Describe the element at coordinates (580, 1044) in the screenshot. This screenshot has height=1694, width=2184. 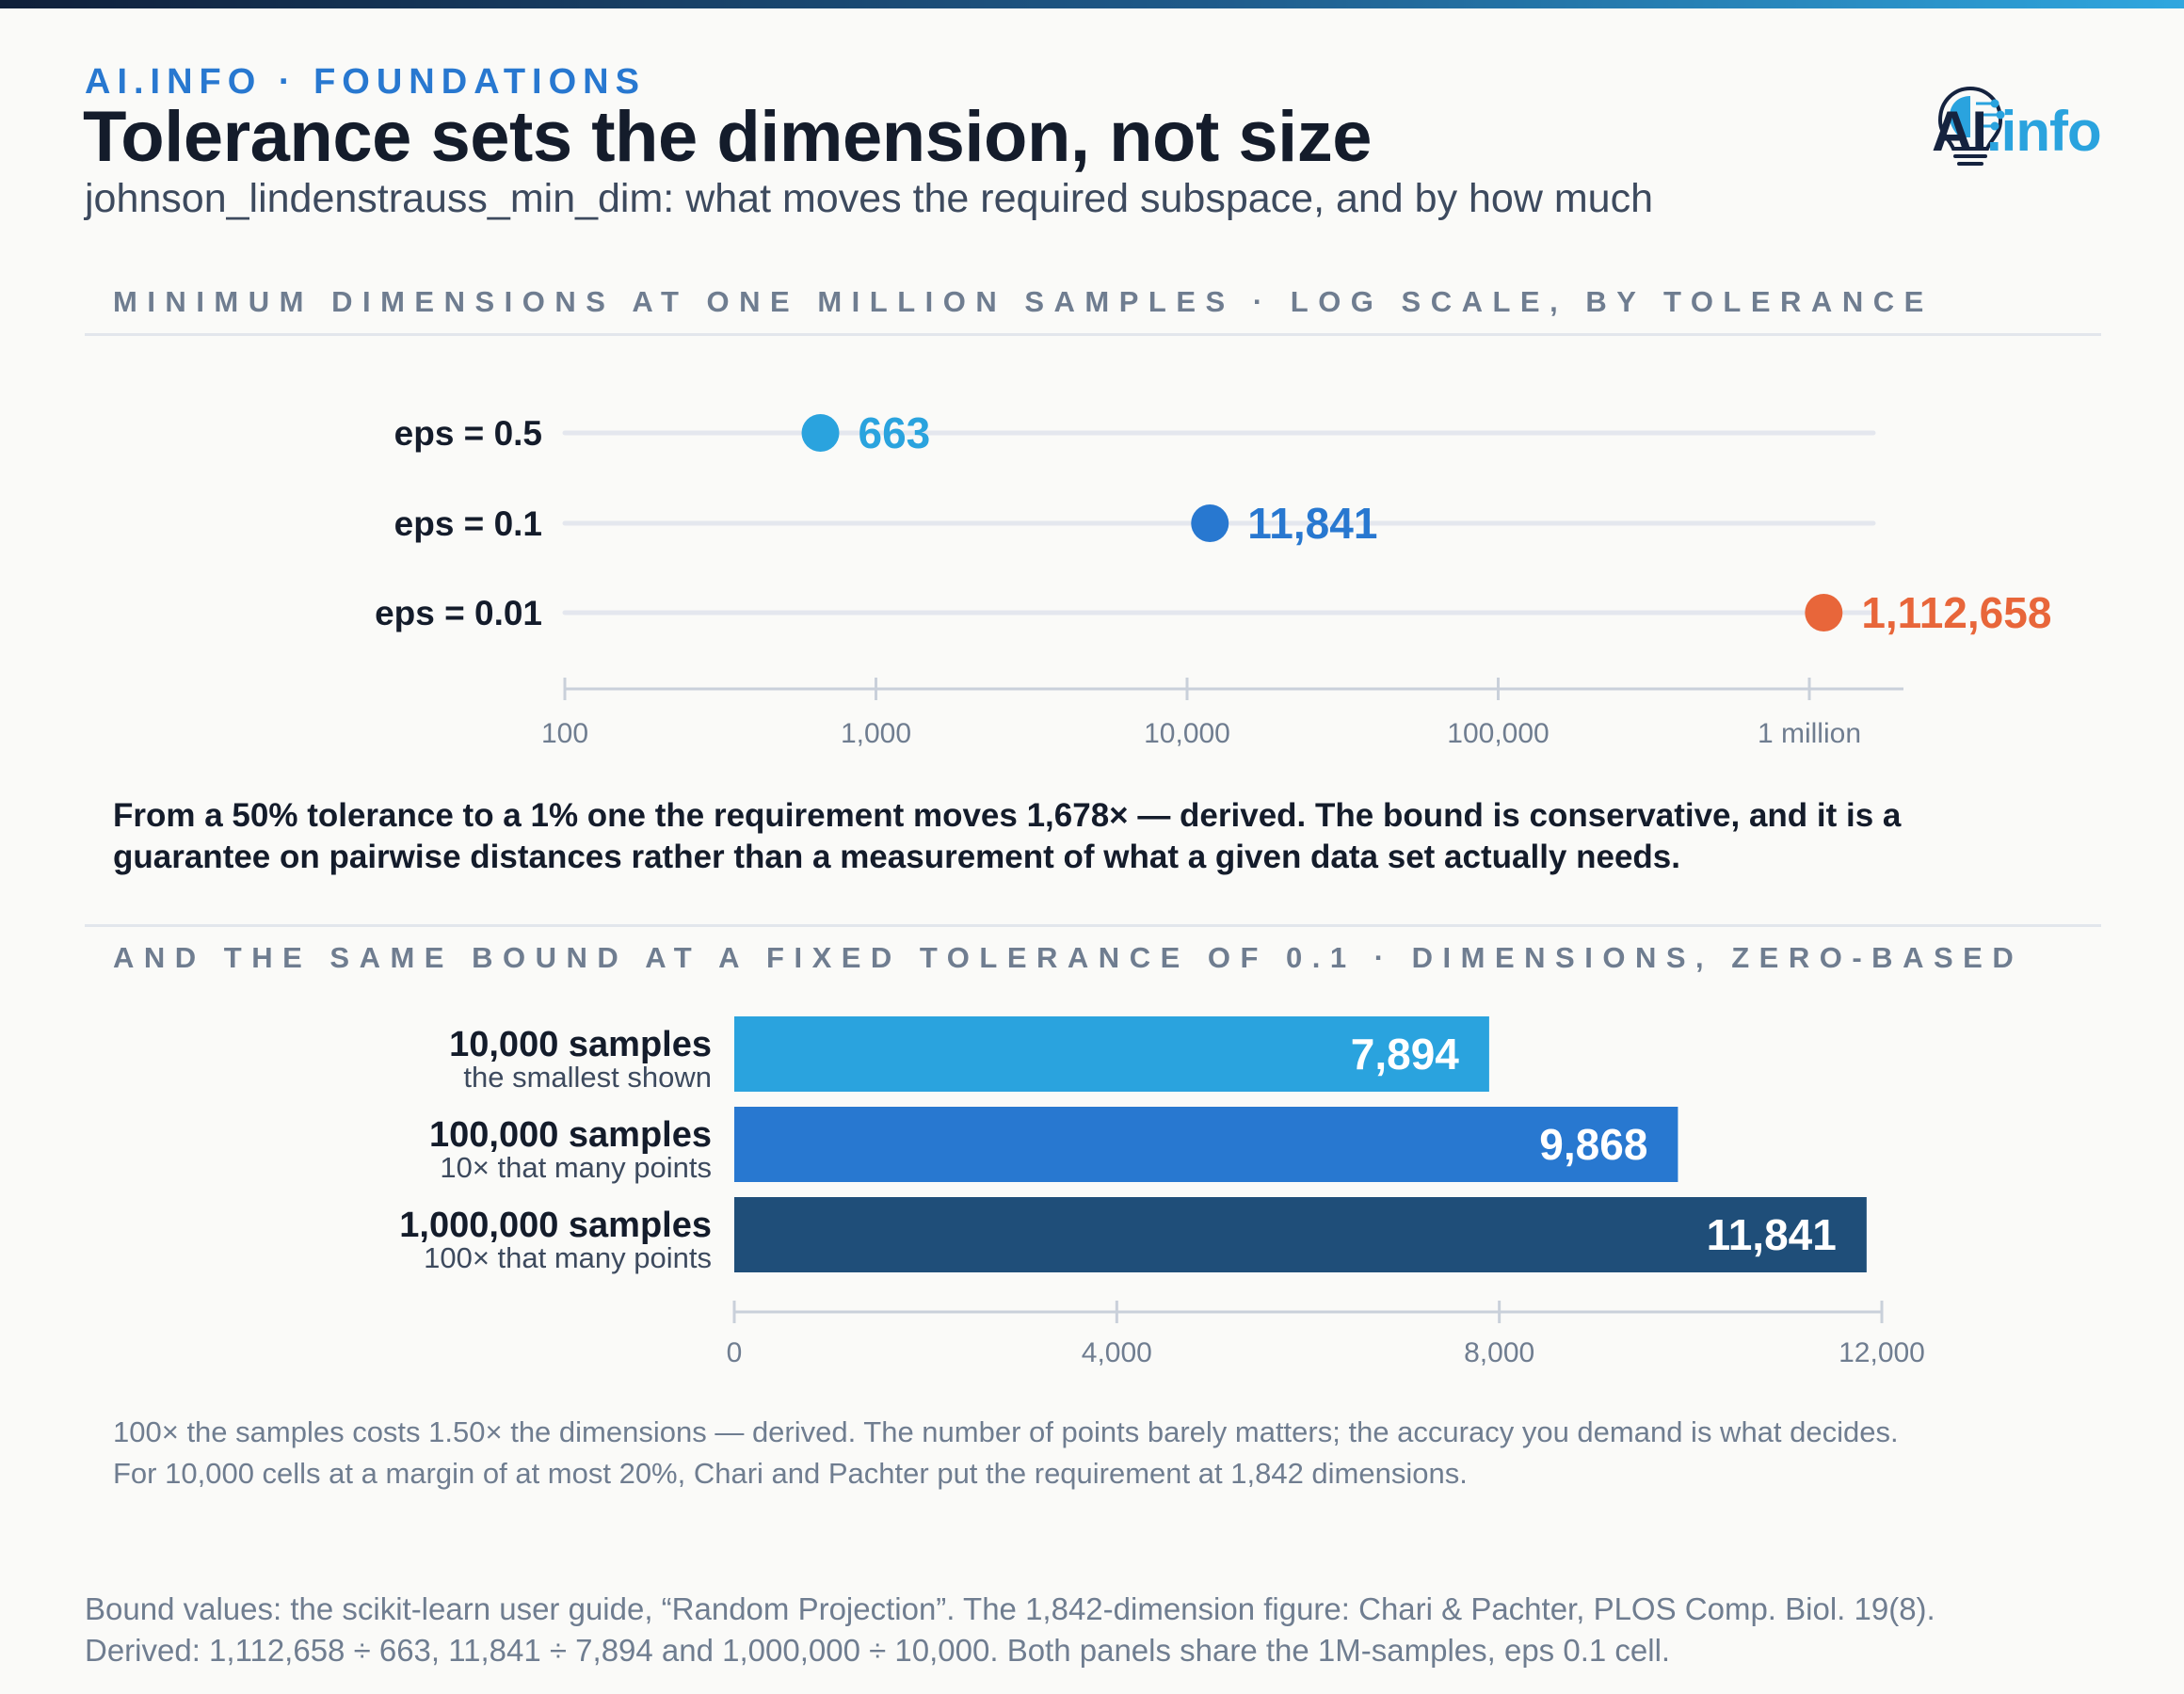
I see `category-label: 10,000 samples` at that location.